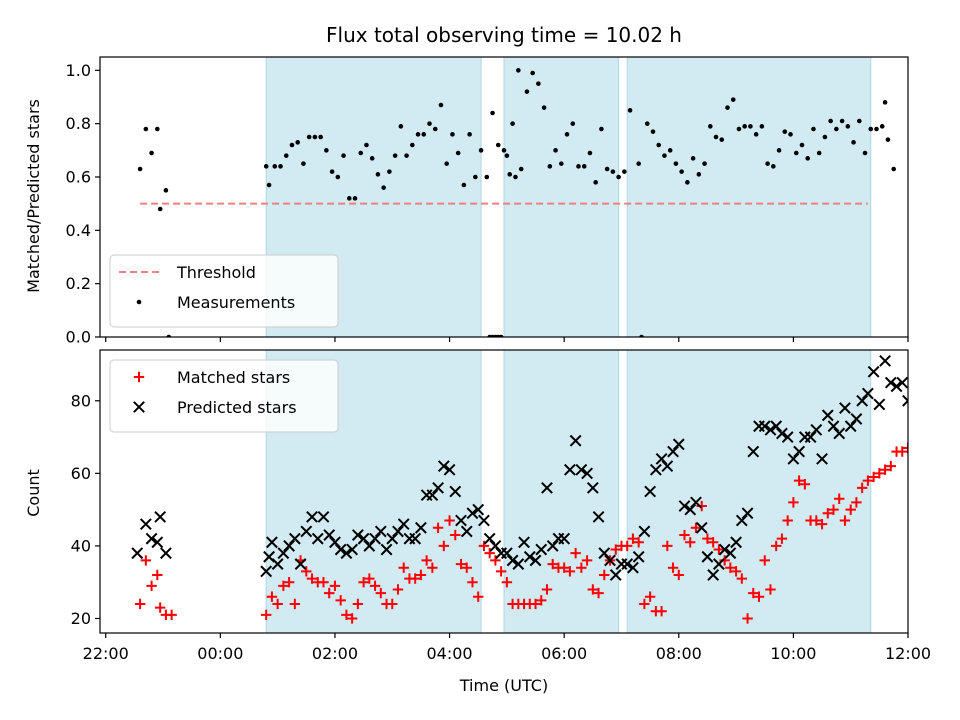 The height and width of the screenshot is (720, 960). What do you see at coordinates (78, 70) in the screenshot?
I see `y-tick-label: 1.0` at bounding box center [78, 70].